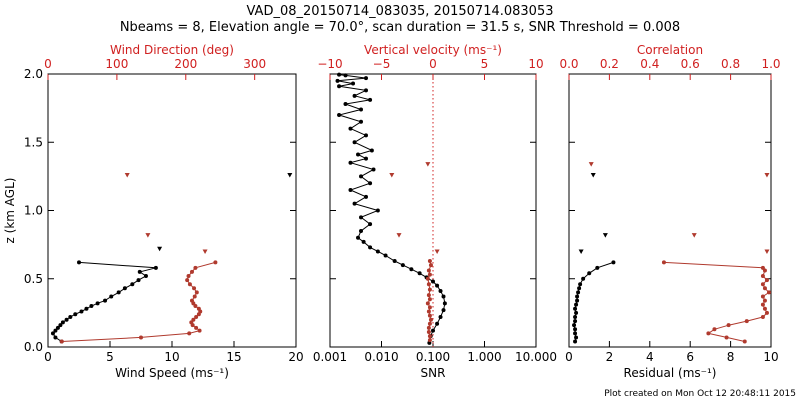 This screenshot has width=800, height=400. Describe the element at coordinates (484, 357) in the screenshot. I see `x-tick-label: 1.000` at that location.